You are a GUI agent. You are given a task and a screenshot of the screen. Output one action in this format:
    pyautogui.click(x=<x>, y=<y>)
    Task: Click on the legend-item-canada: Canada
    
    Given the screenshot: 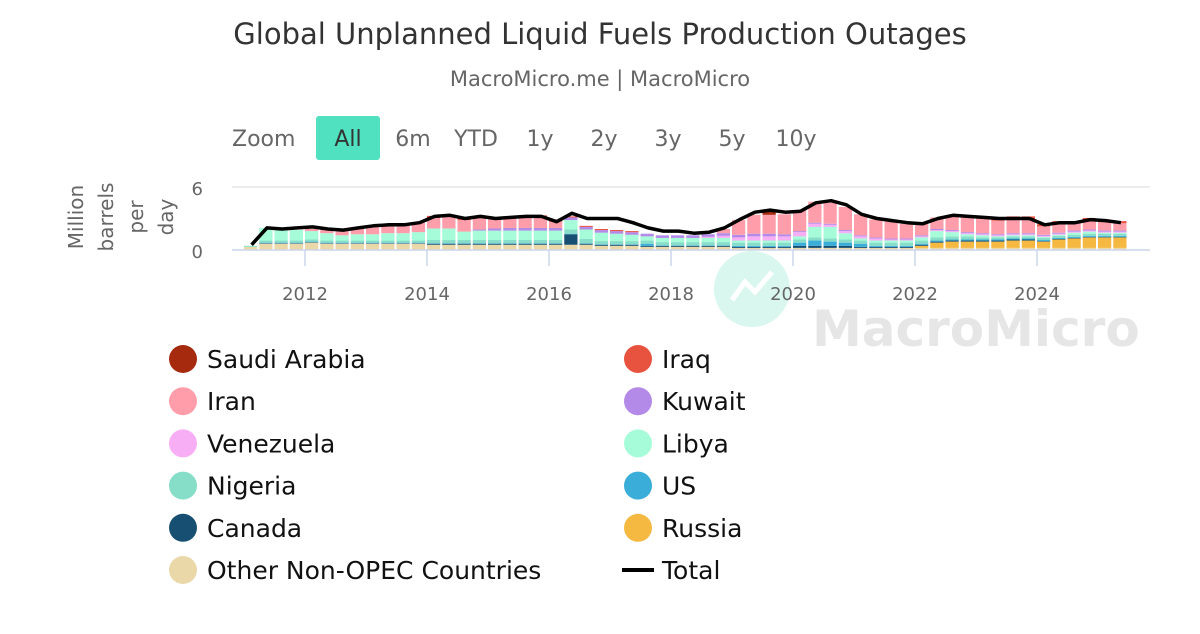 What is the action you would take?
    pyautogui.click(x=235, y=528)
    